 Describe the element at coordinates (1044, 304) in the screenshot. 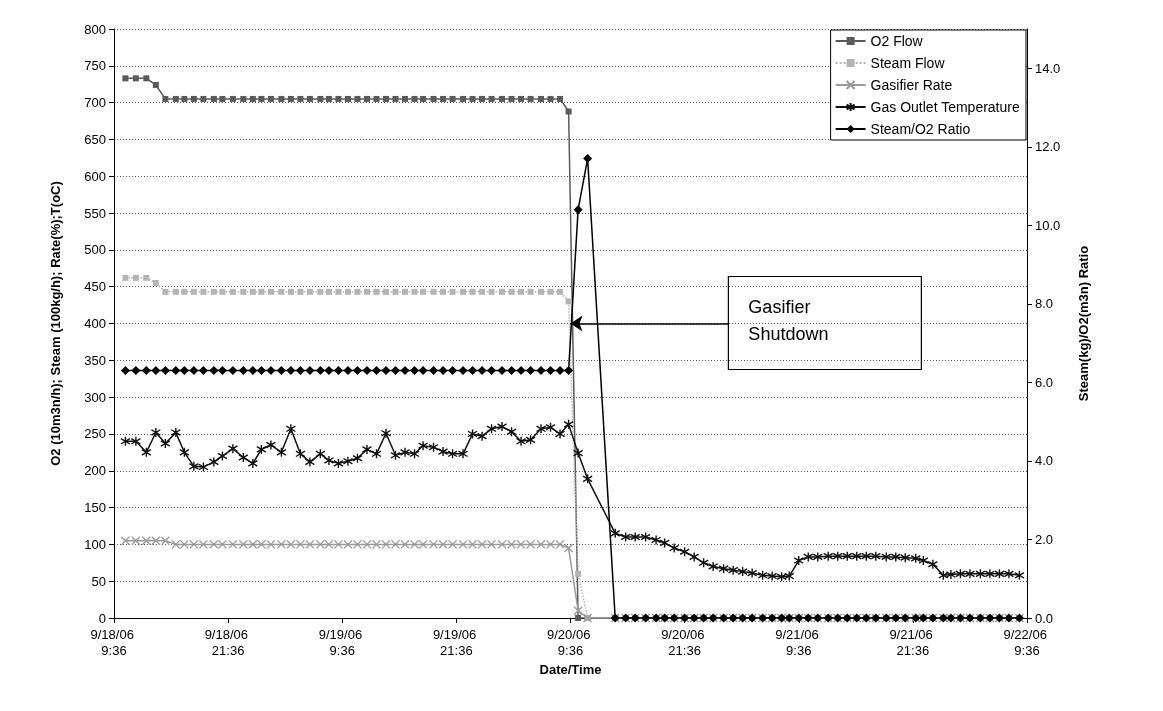

I see `y2-tick-label: 8.0` at that location.